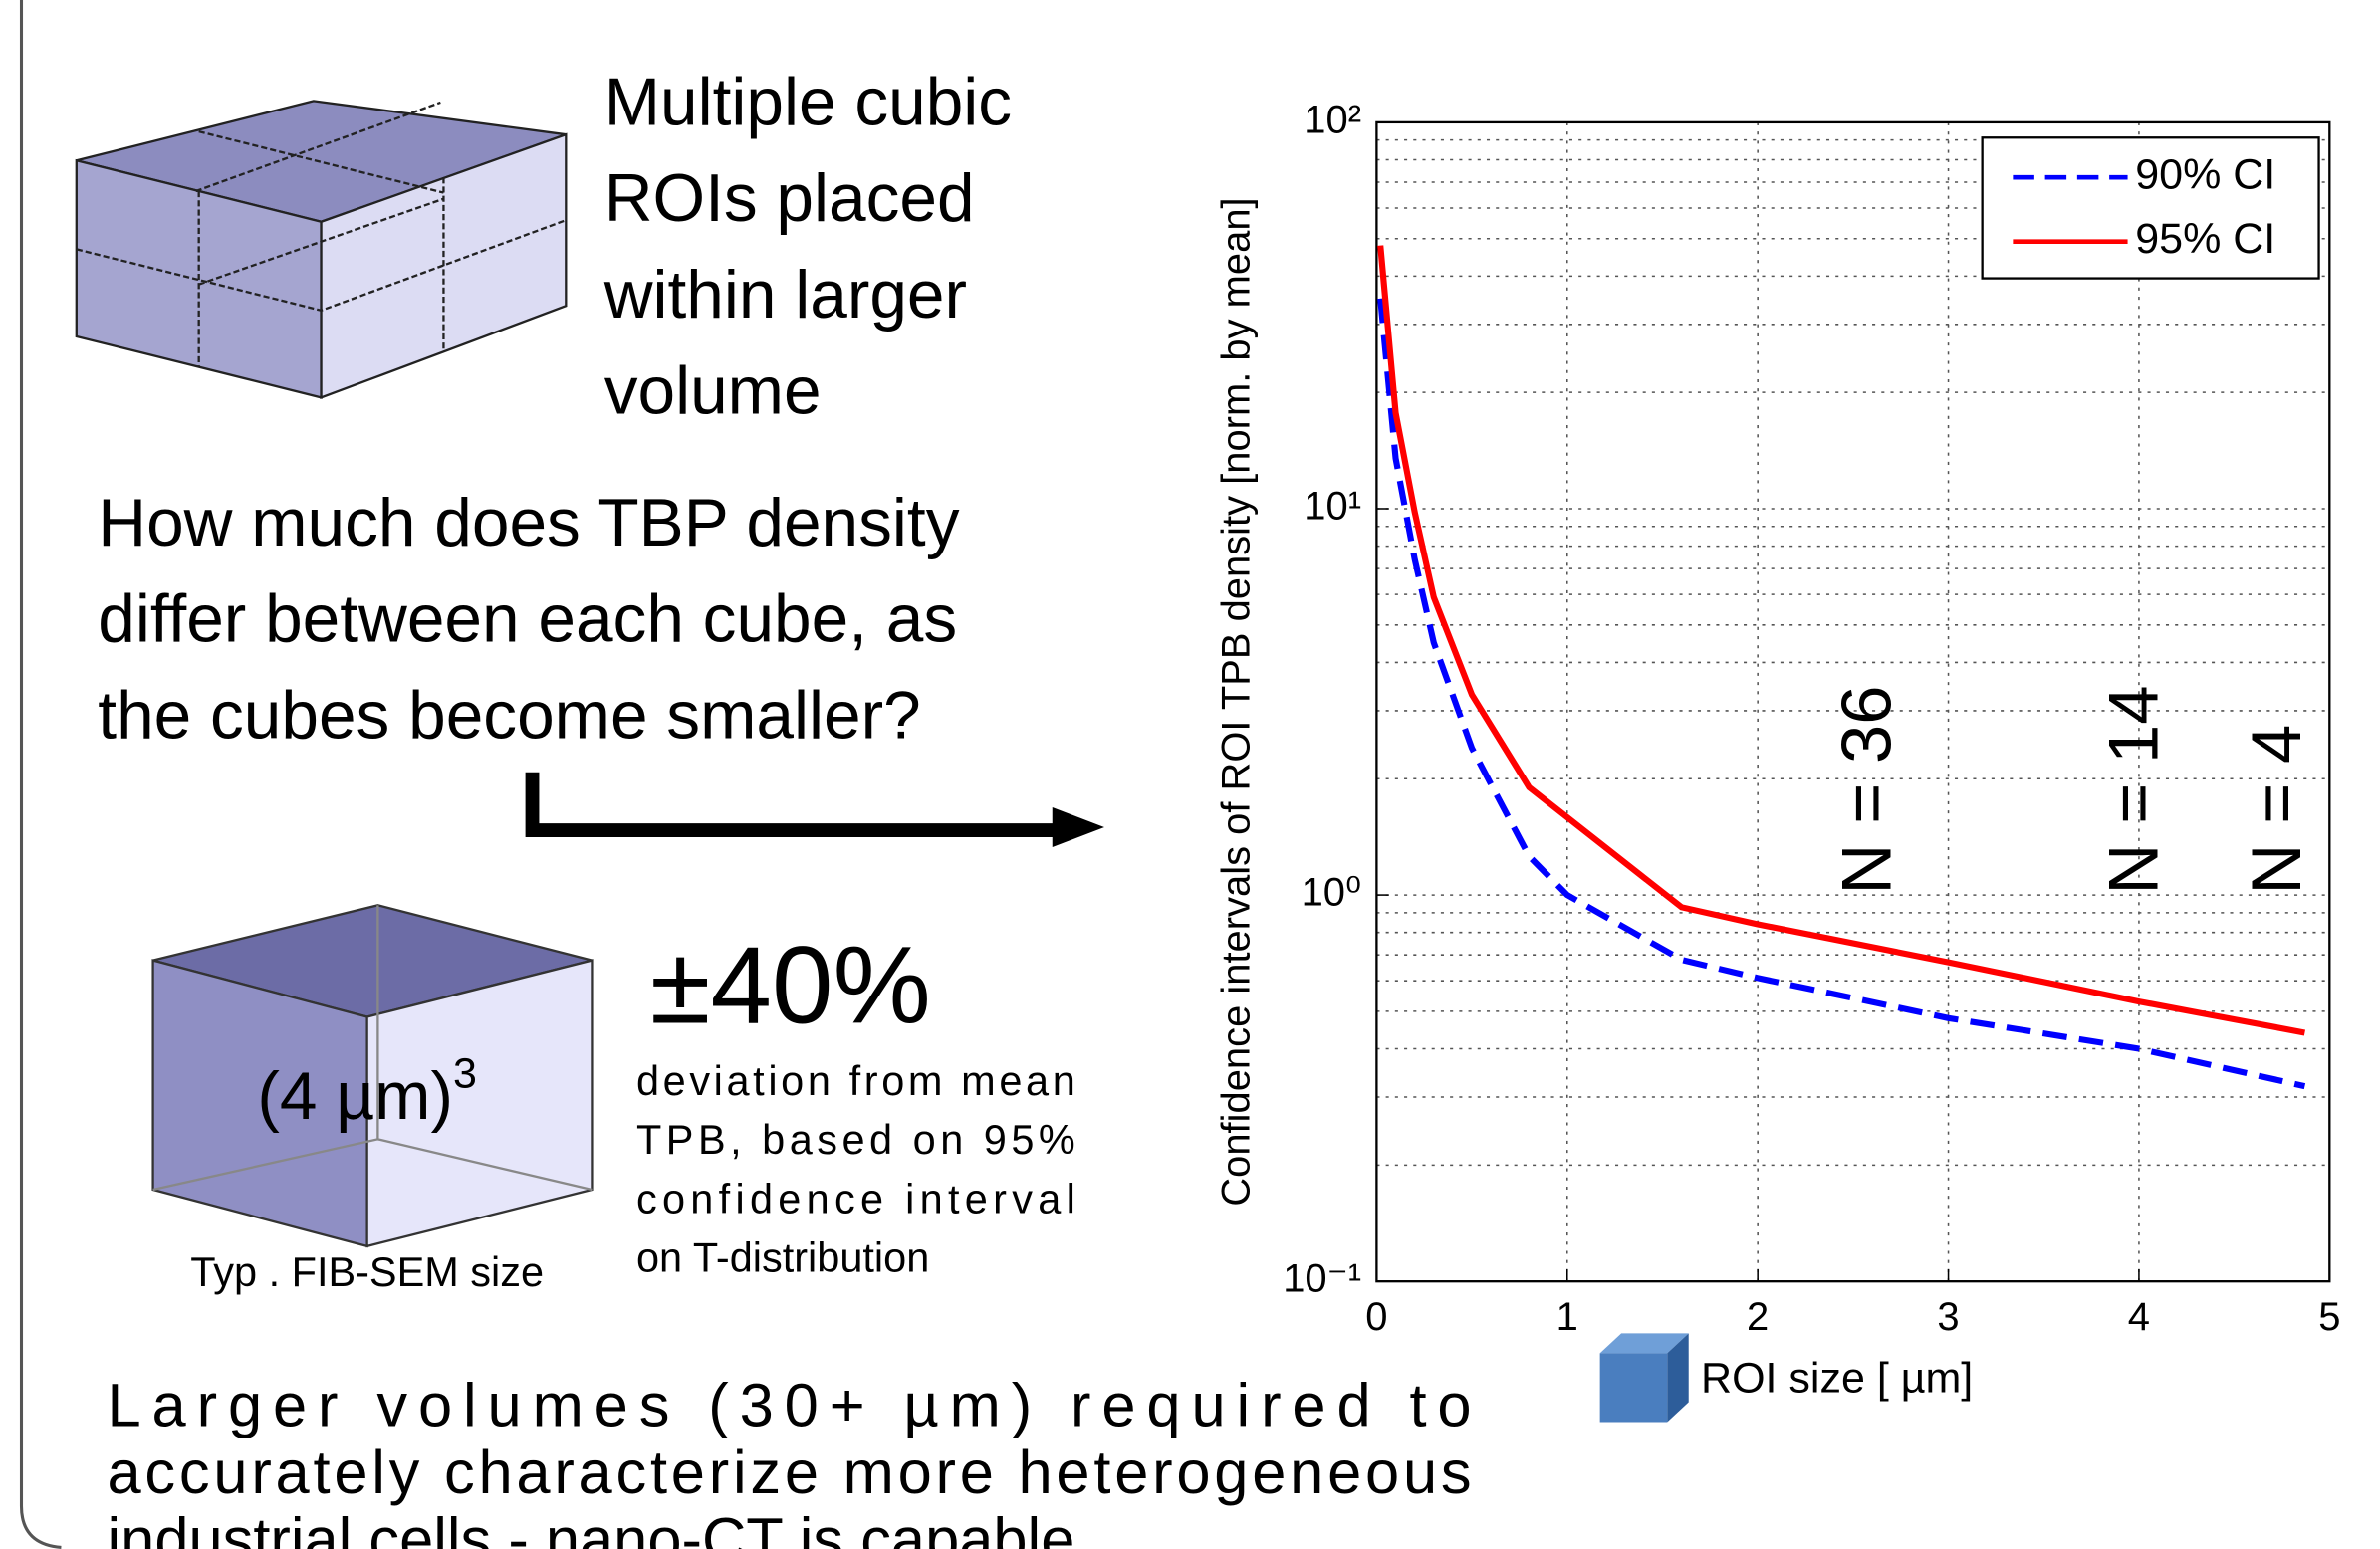 The height and width of the screenshot is (1549, 2380). I want to click on annotation: N = 4, so click(2276, 810).